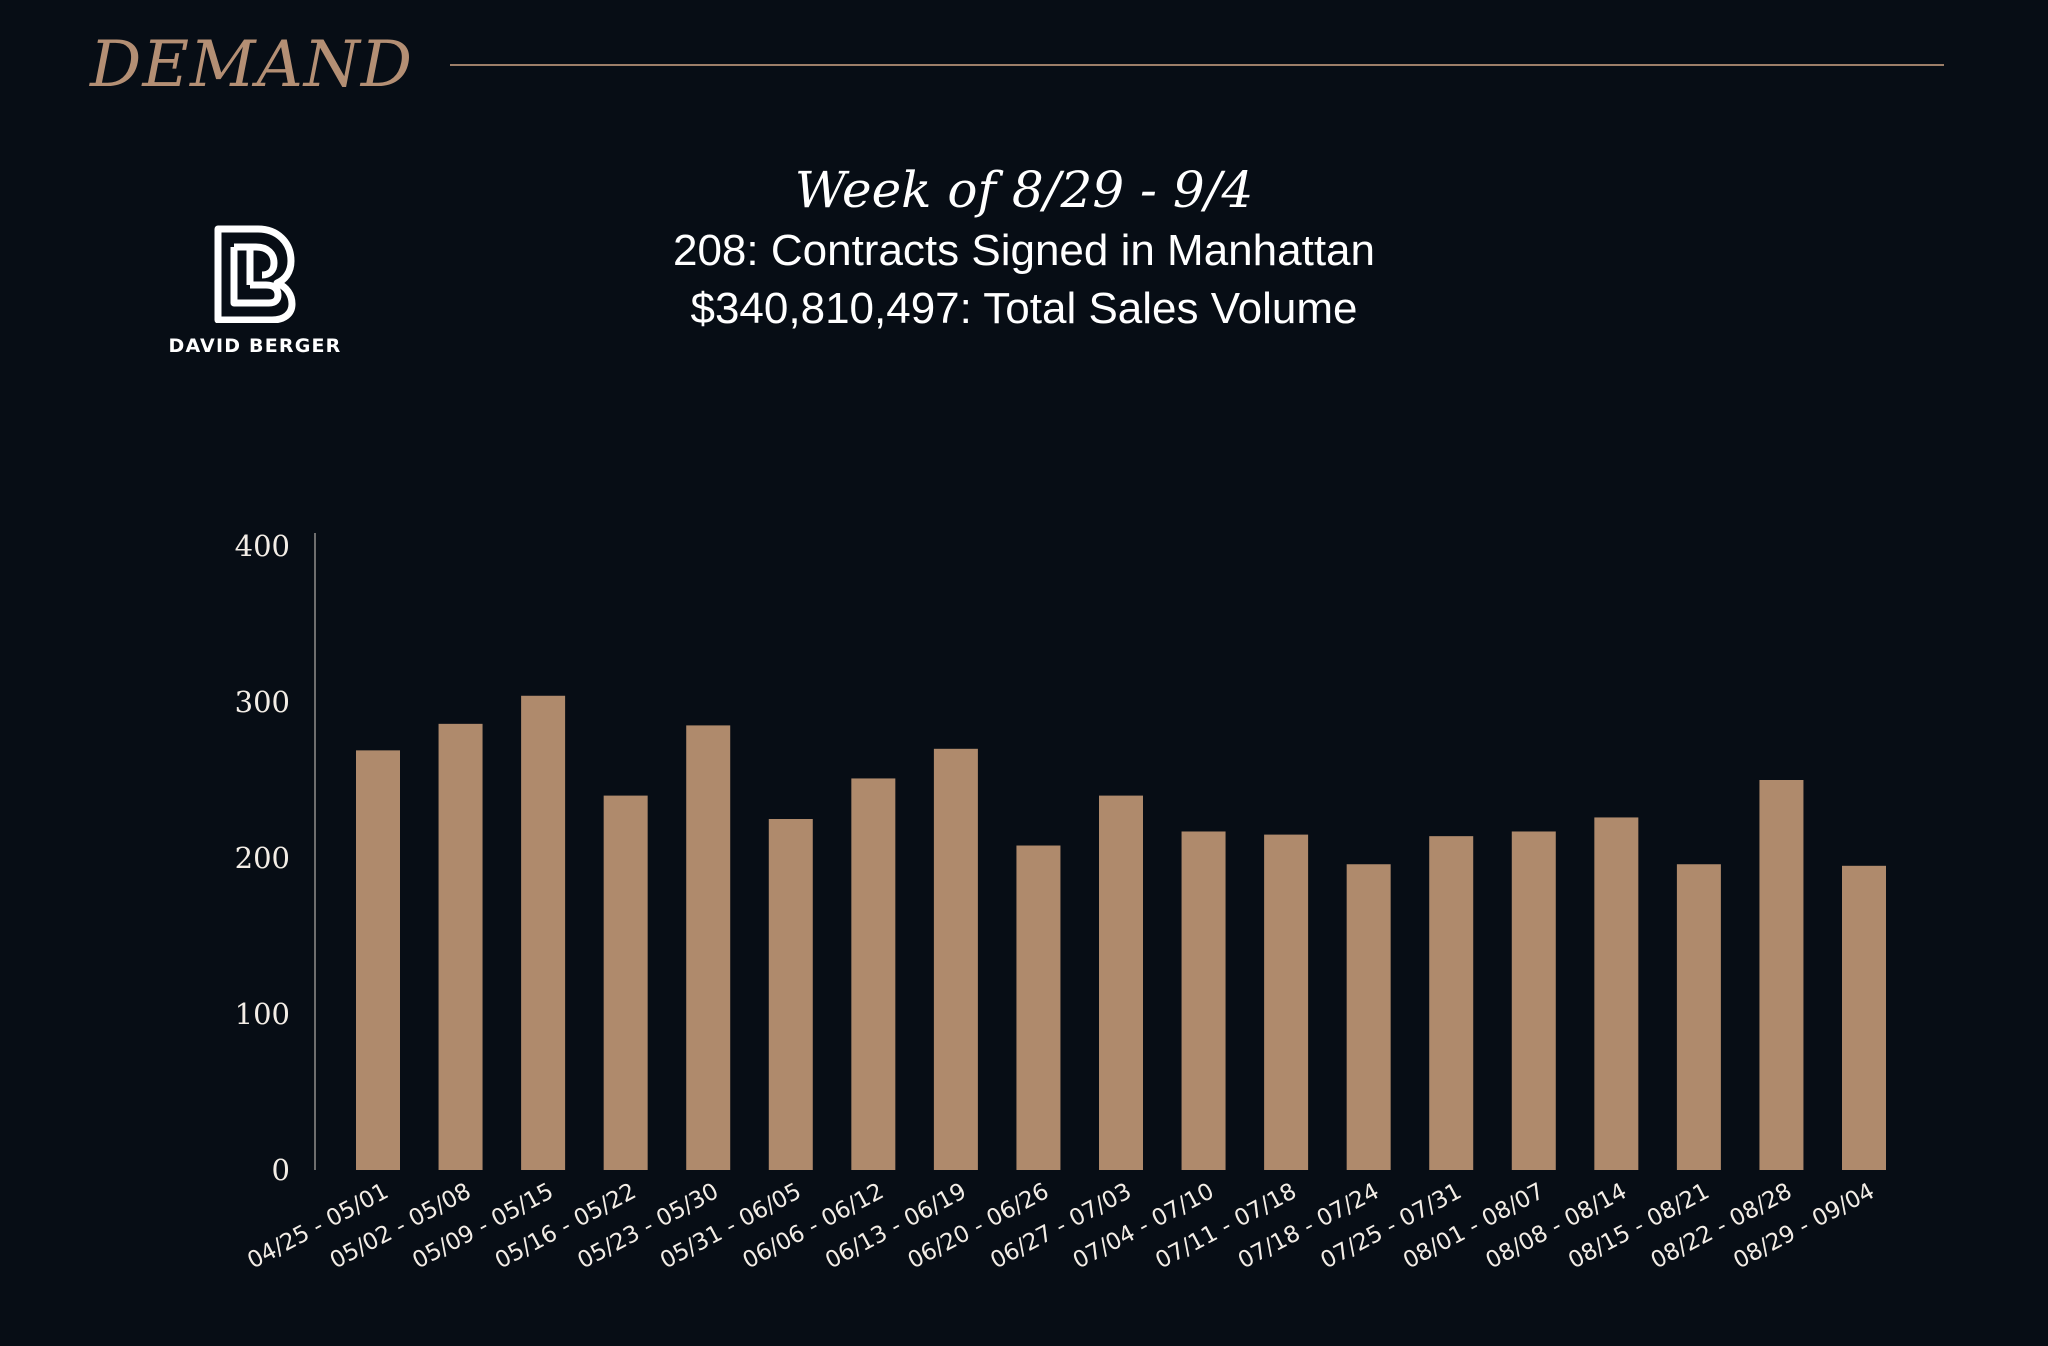 Image resolution: width=2048 pixels, height=1346 pixels. Describe the element at coordinates (979, 1226) in the screenshot. I see `x-tick-label: 06/20 - 06/26` at that location.